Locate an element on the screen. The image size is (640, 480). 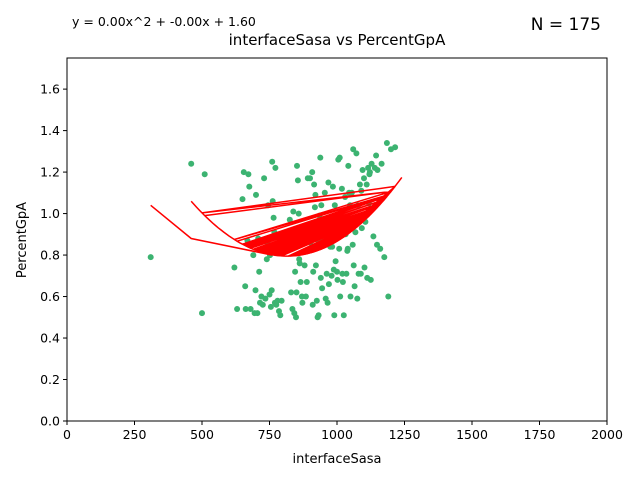
y-tick-label: 0.8 is located at coordinates (50, 255).